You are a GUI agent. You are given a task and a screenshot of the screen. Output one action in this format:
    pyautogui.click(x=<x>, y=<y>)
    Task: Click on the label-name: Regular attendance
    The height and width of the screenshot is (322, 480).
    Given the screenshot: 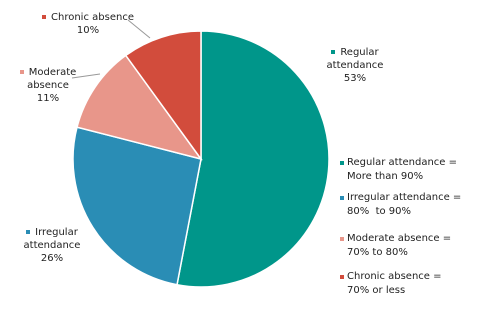 What is the action you would take?
    pyautogui.click(x=355, y=59)
    